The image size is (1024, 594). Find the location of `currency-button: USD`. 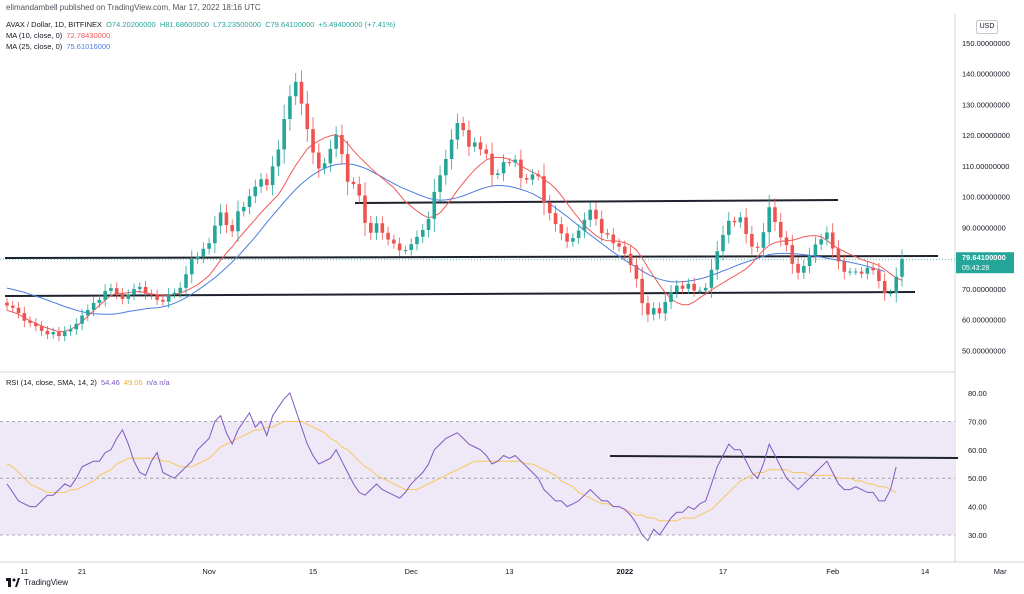

currency-button: USD is located at coordinates (987, 27).